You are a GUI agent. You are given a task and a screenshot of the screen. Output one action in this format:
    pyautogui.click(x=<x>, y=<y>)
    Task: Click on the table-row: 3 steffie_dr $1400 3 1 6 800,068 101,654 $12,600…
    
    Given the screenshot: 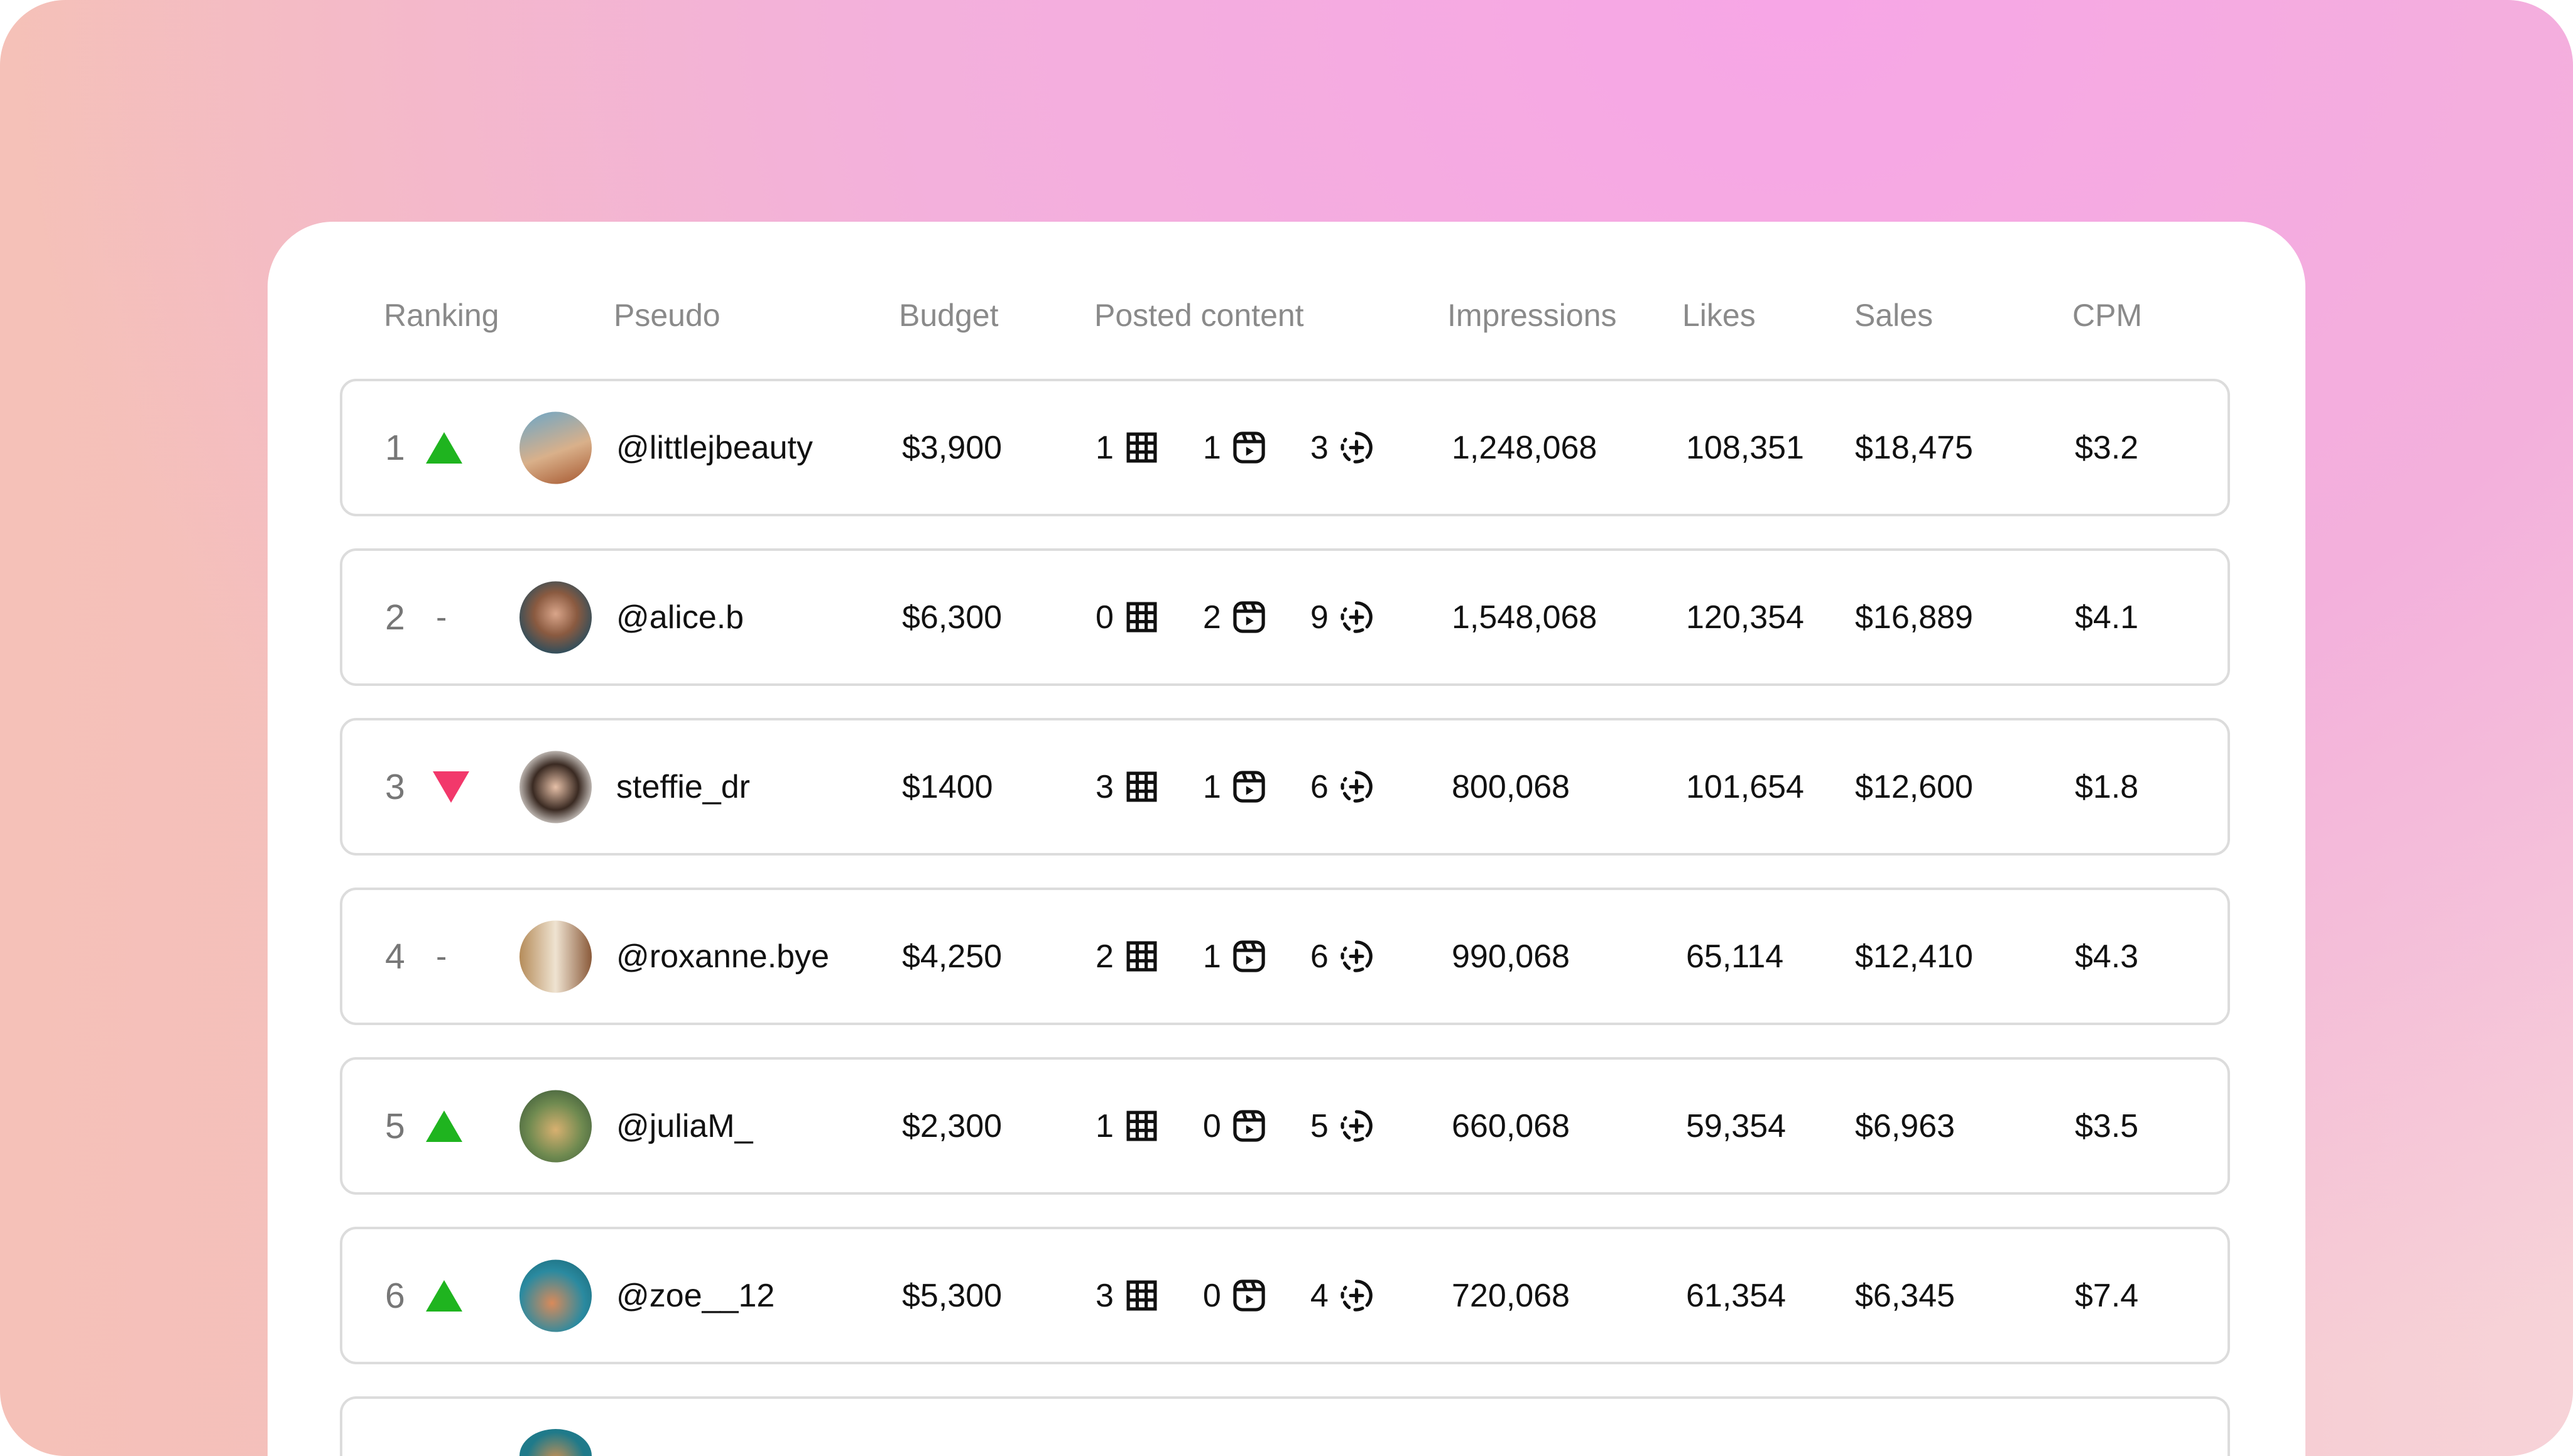 What is the action you would take?
    pyautogui.click(x=1285, y=787)
    